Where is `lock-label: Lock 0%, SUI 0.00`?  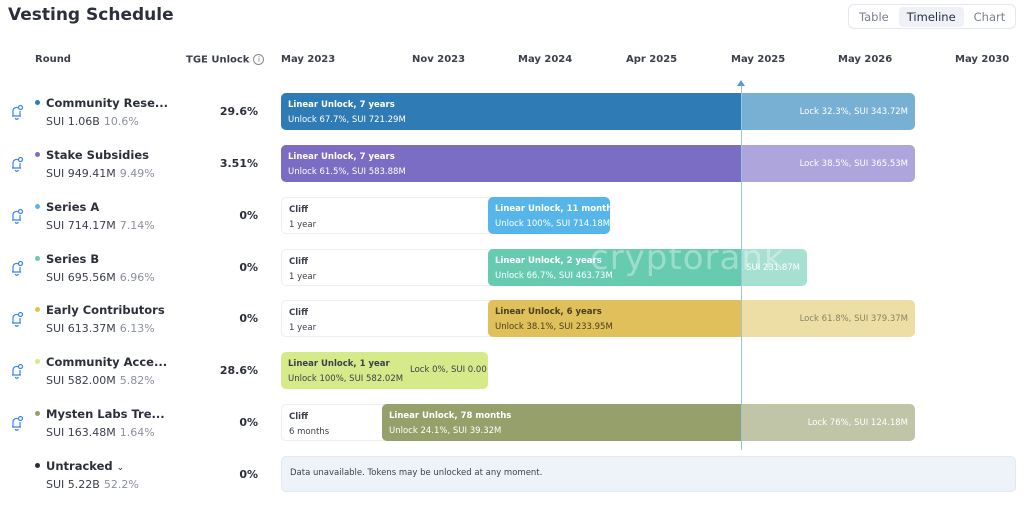 lock-label: Lock 0%, SUI 0.00 is located at coordinates (448, 370).